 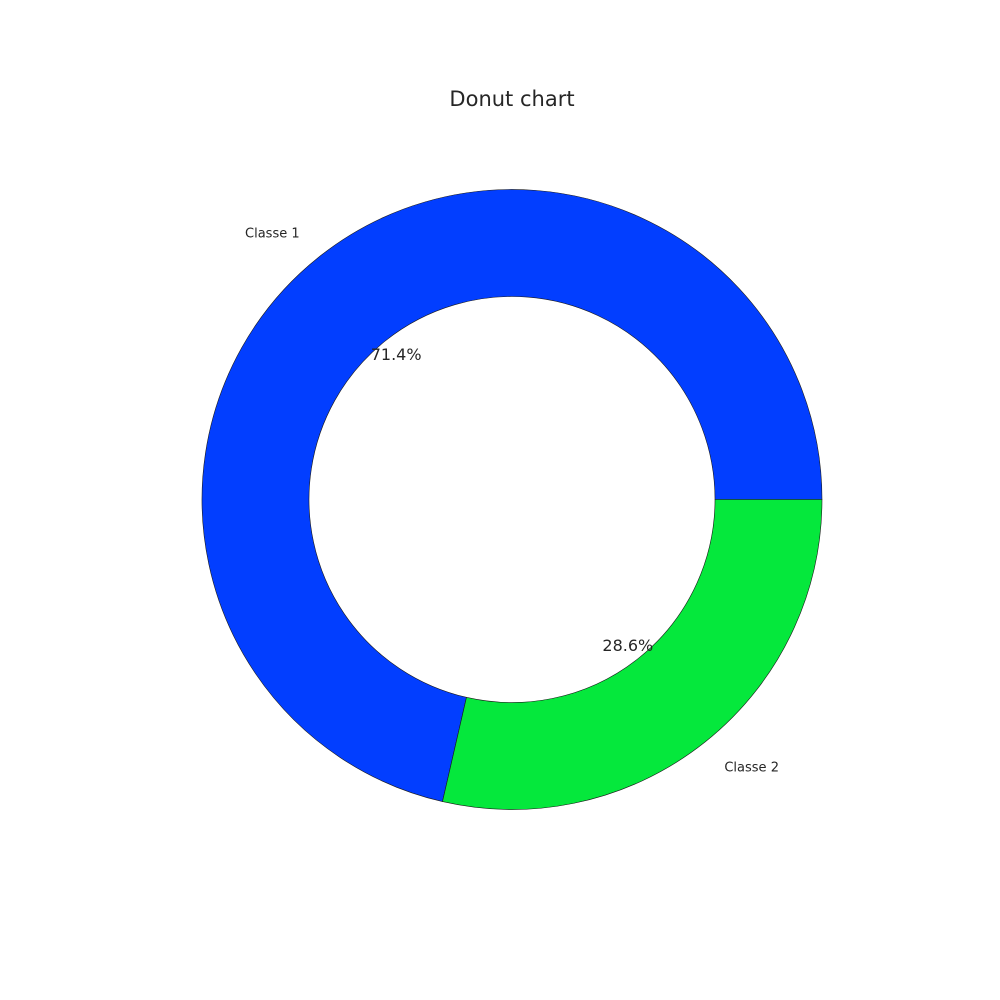 I want to click on category-label-2: Classe 2, so click(x=751, y=767).